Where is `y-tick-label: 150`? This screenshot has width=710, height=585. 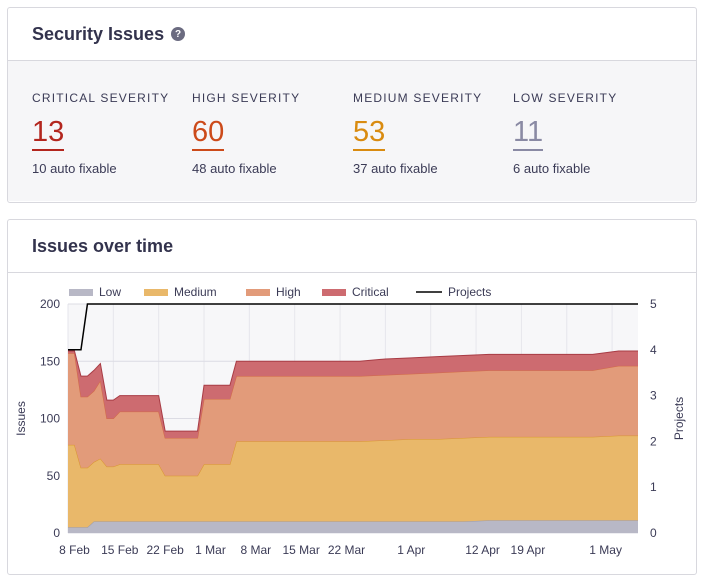
y-tick-label: 150 is located at coordinates (50, 361).